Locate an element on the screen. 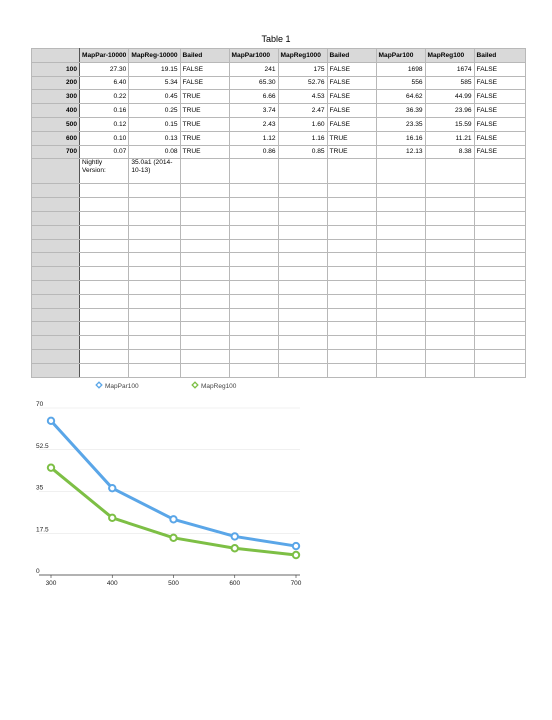 The width and height of the screenshot is (552, 720). table-cell: 12.13 is located at coordinates (400, 152).